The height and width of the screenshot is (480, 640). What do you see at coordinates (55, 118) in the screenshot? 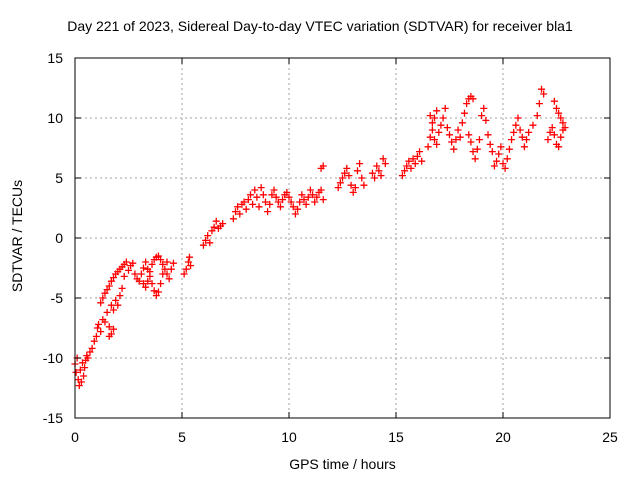
I see `y-tick-label: 10` at bounding box center [55, 118].